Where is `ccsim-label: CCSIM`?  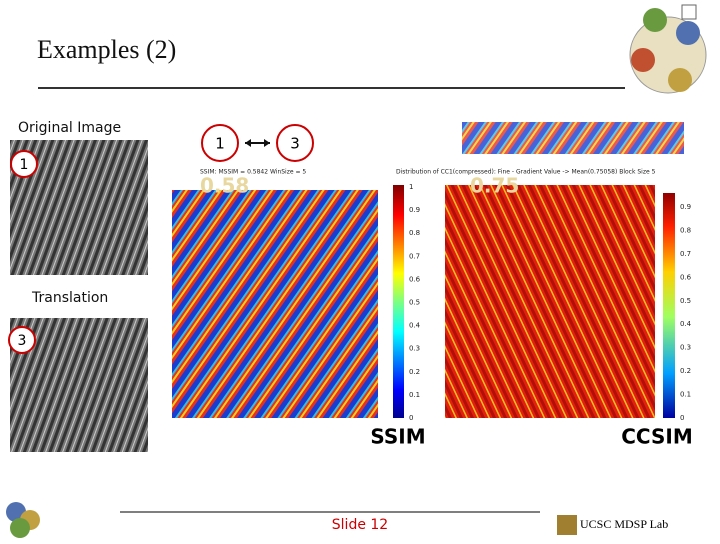 ccsim-label: CCSIM is located at coordinates (656, 437).